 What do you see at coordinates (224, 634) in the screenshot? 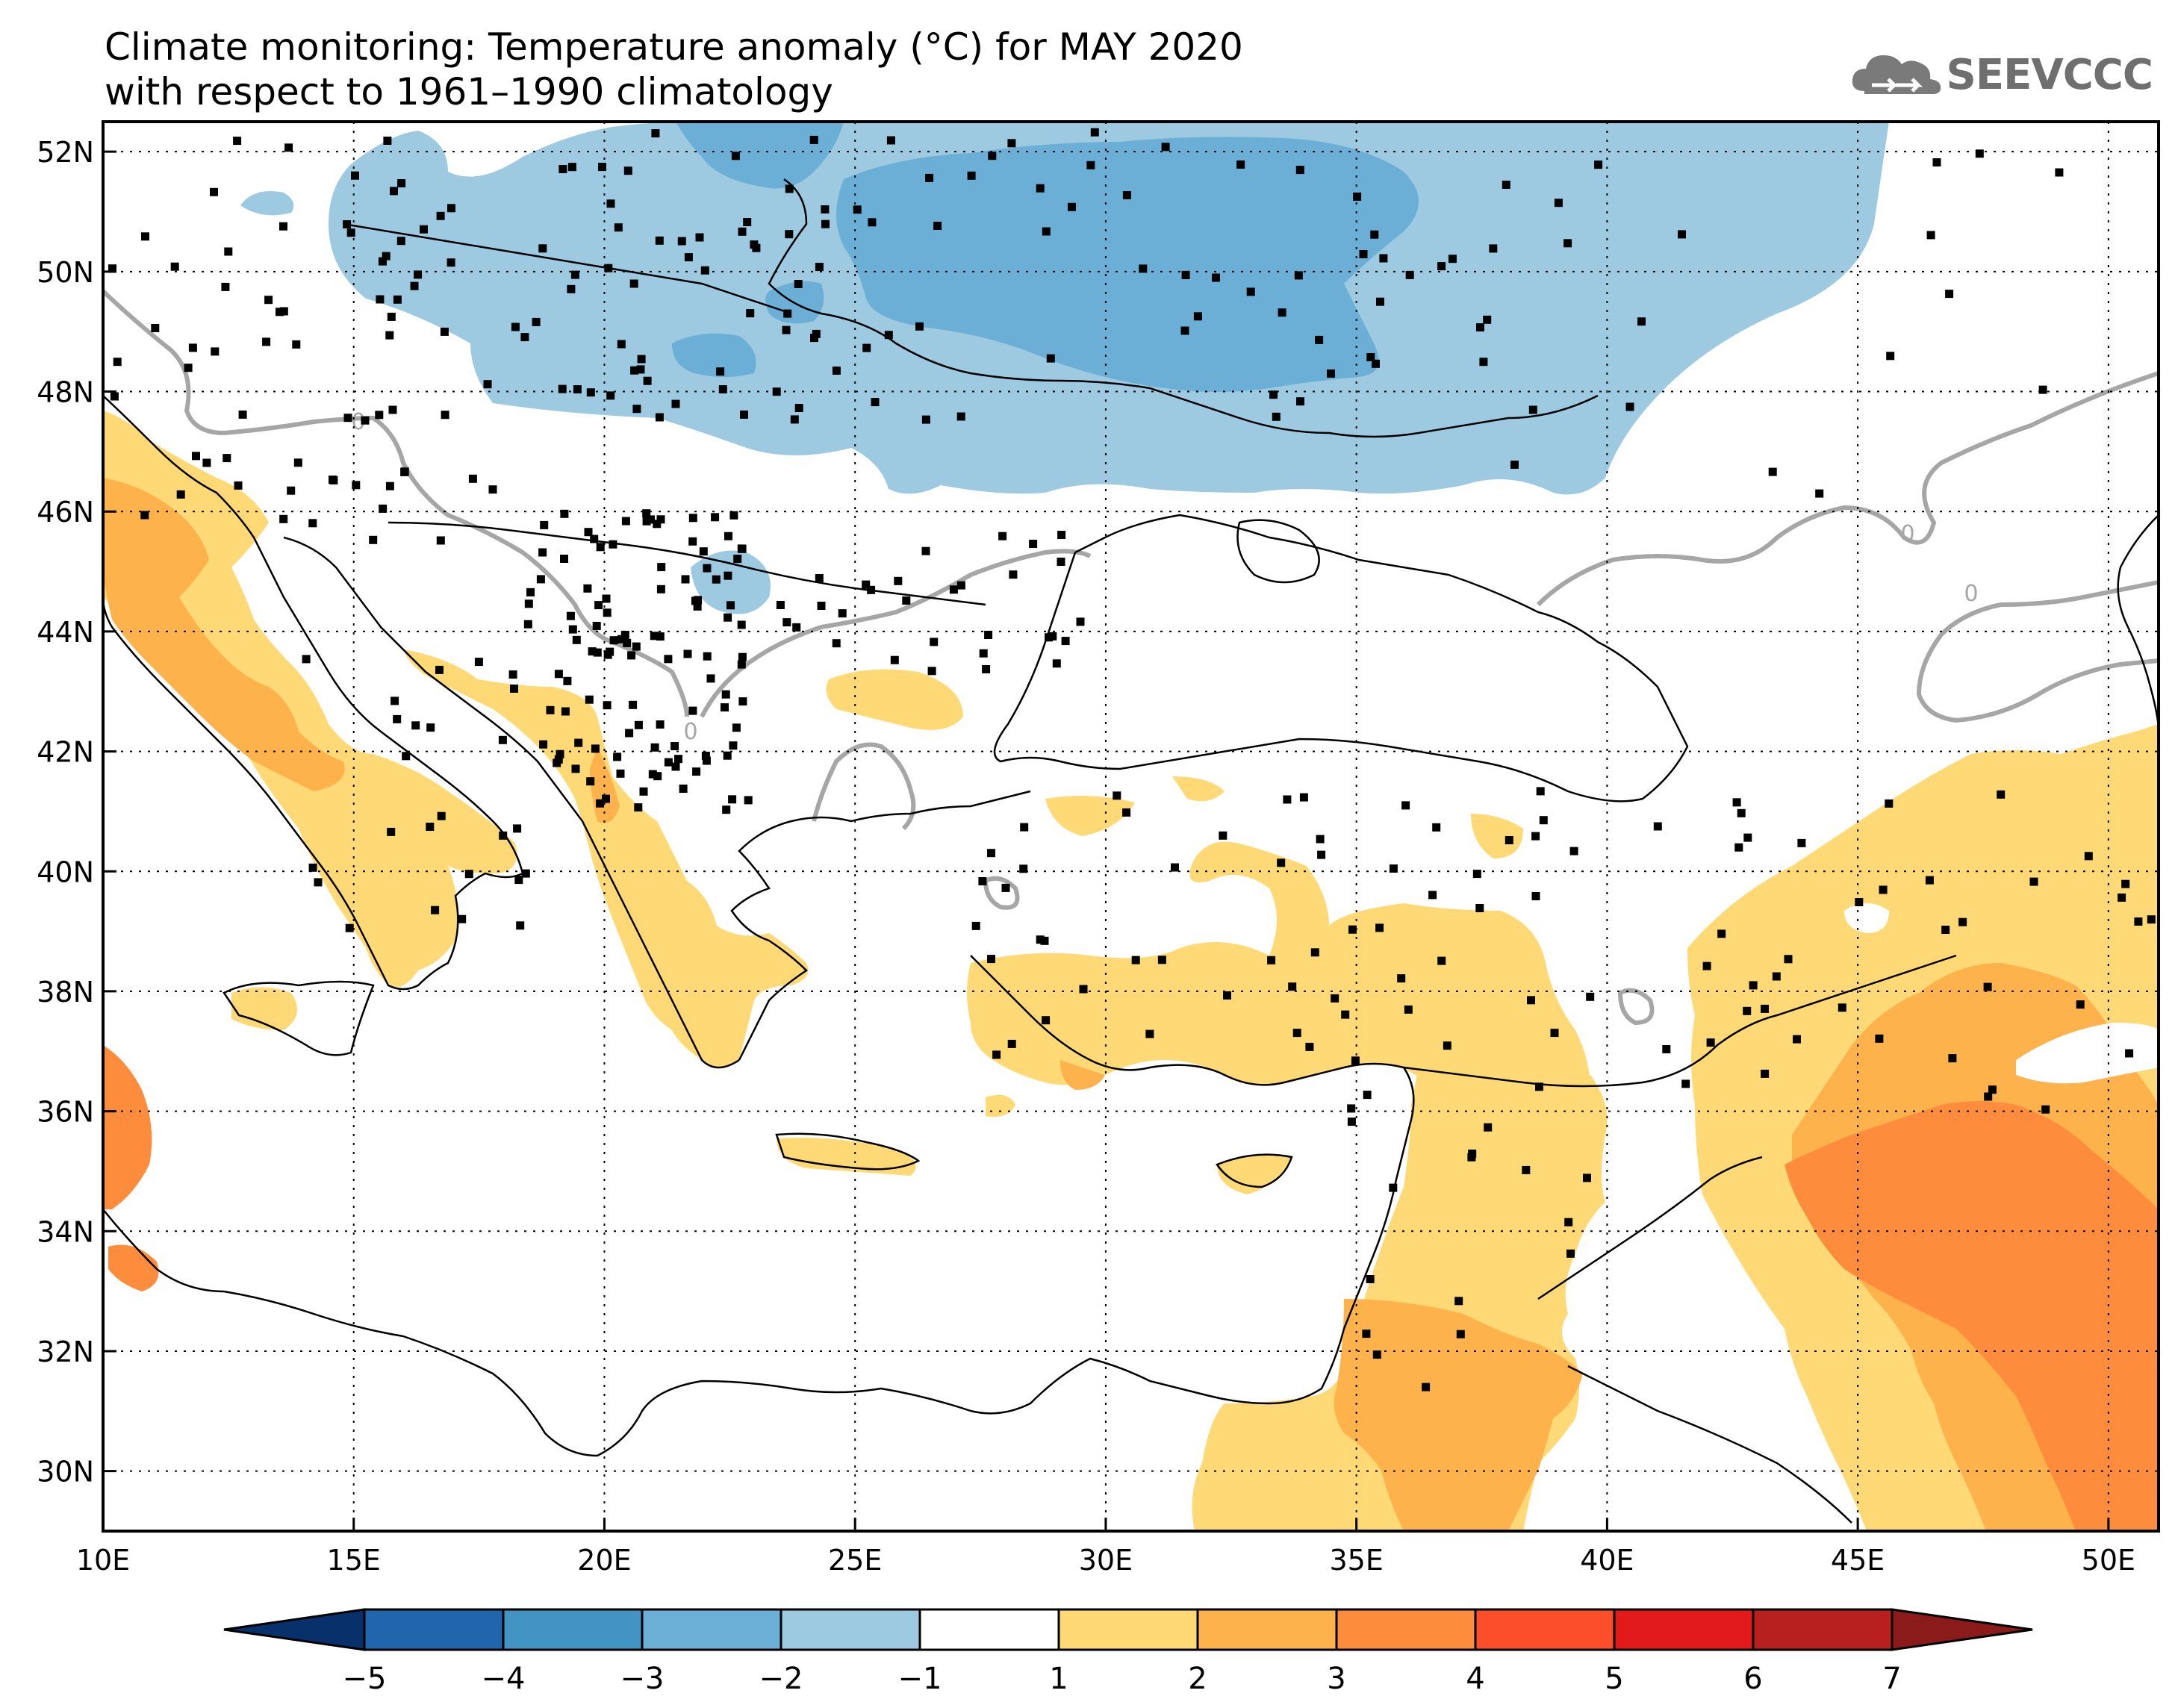
I see `warm-italy-core` at bounding box center [224, 634].